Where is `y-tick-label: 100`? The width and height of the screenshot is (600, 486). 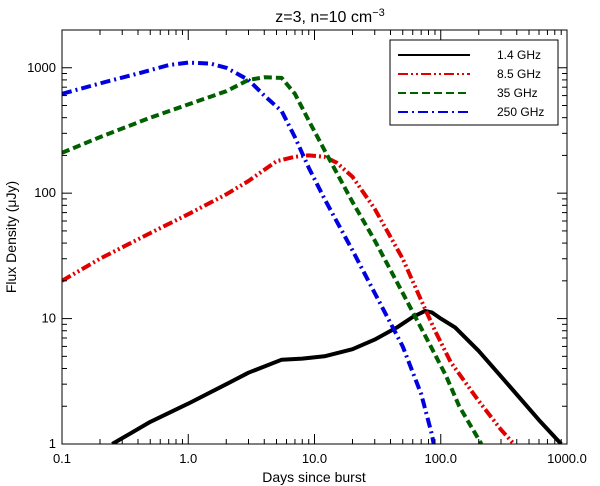 y-tick-label: 100 is located at coordinates (45, 192).